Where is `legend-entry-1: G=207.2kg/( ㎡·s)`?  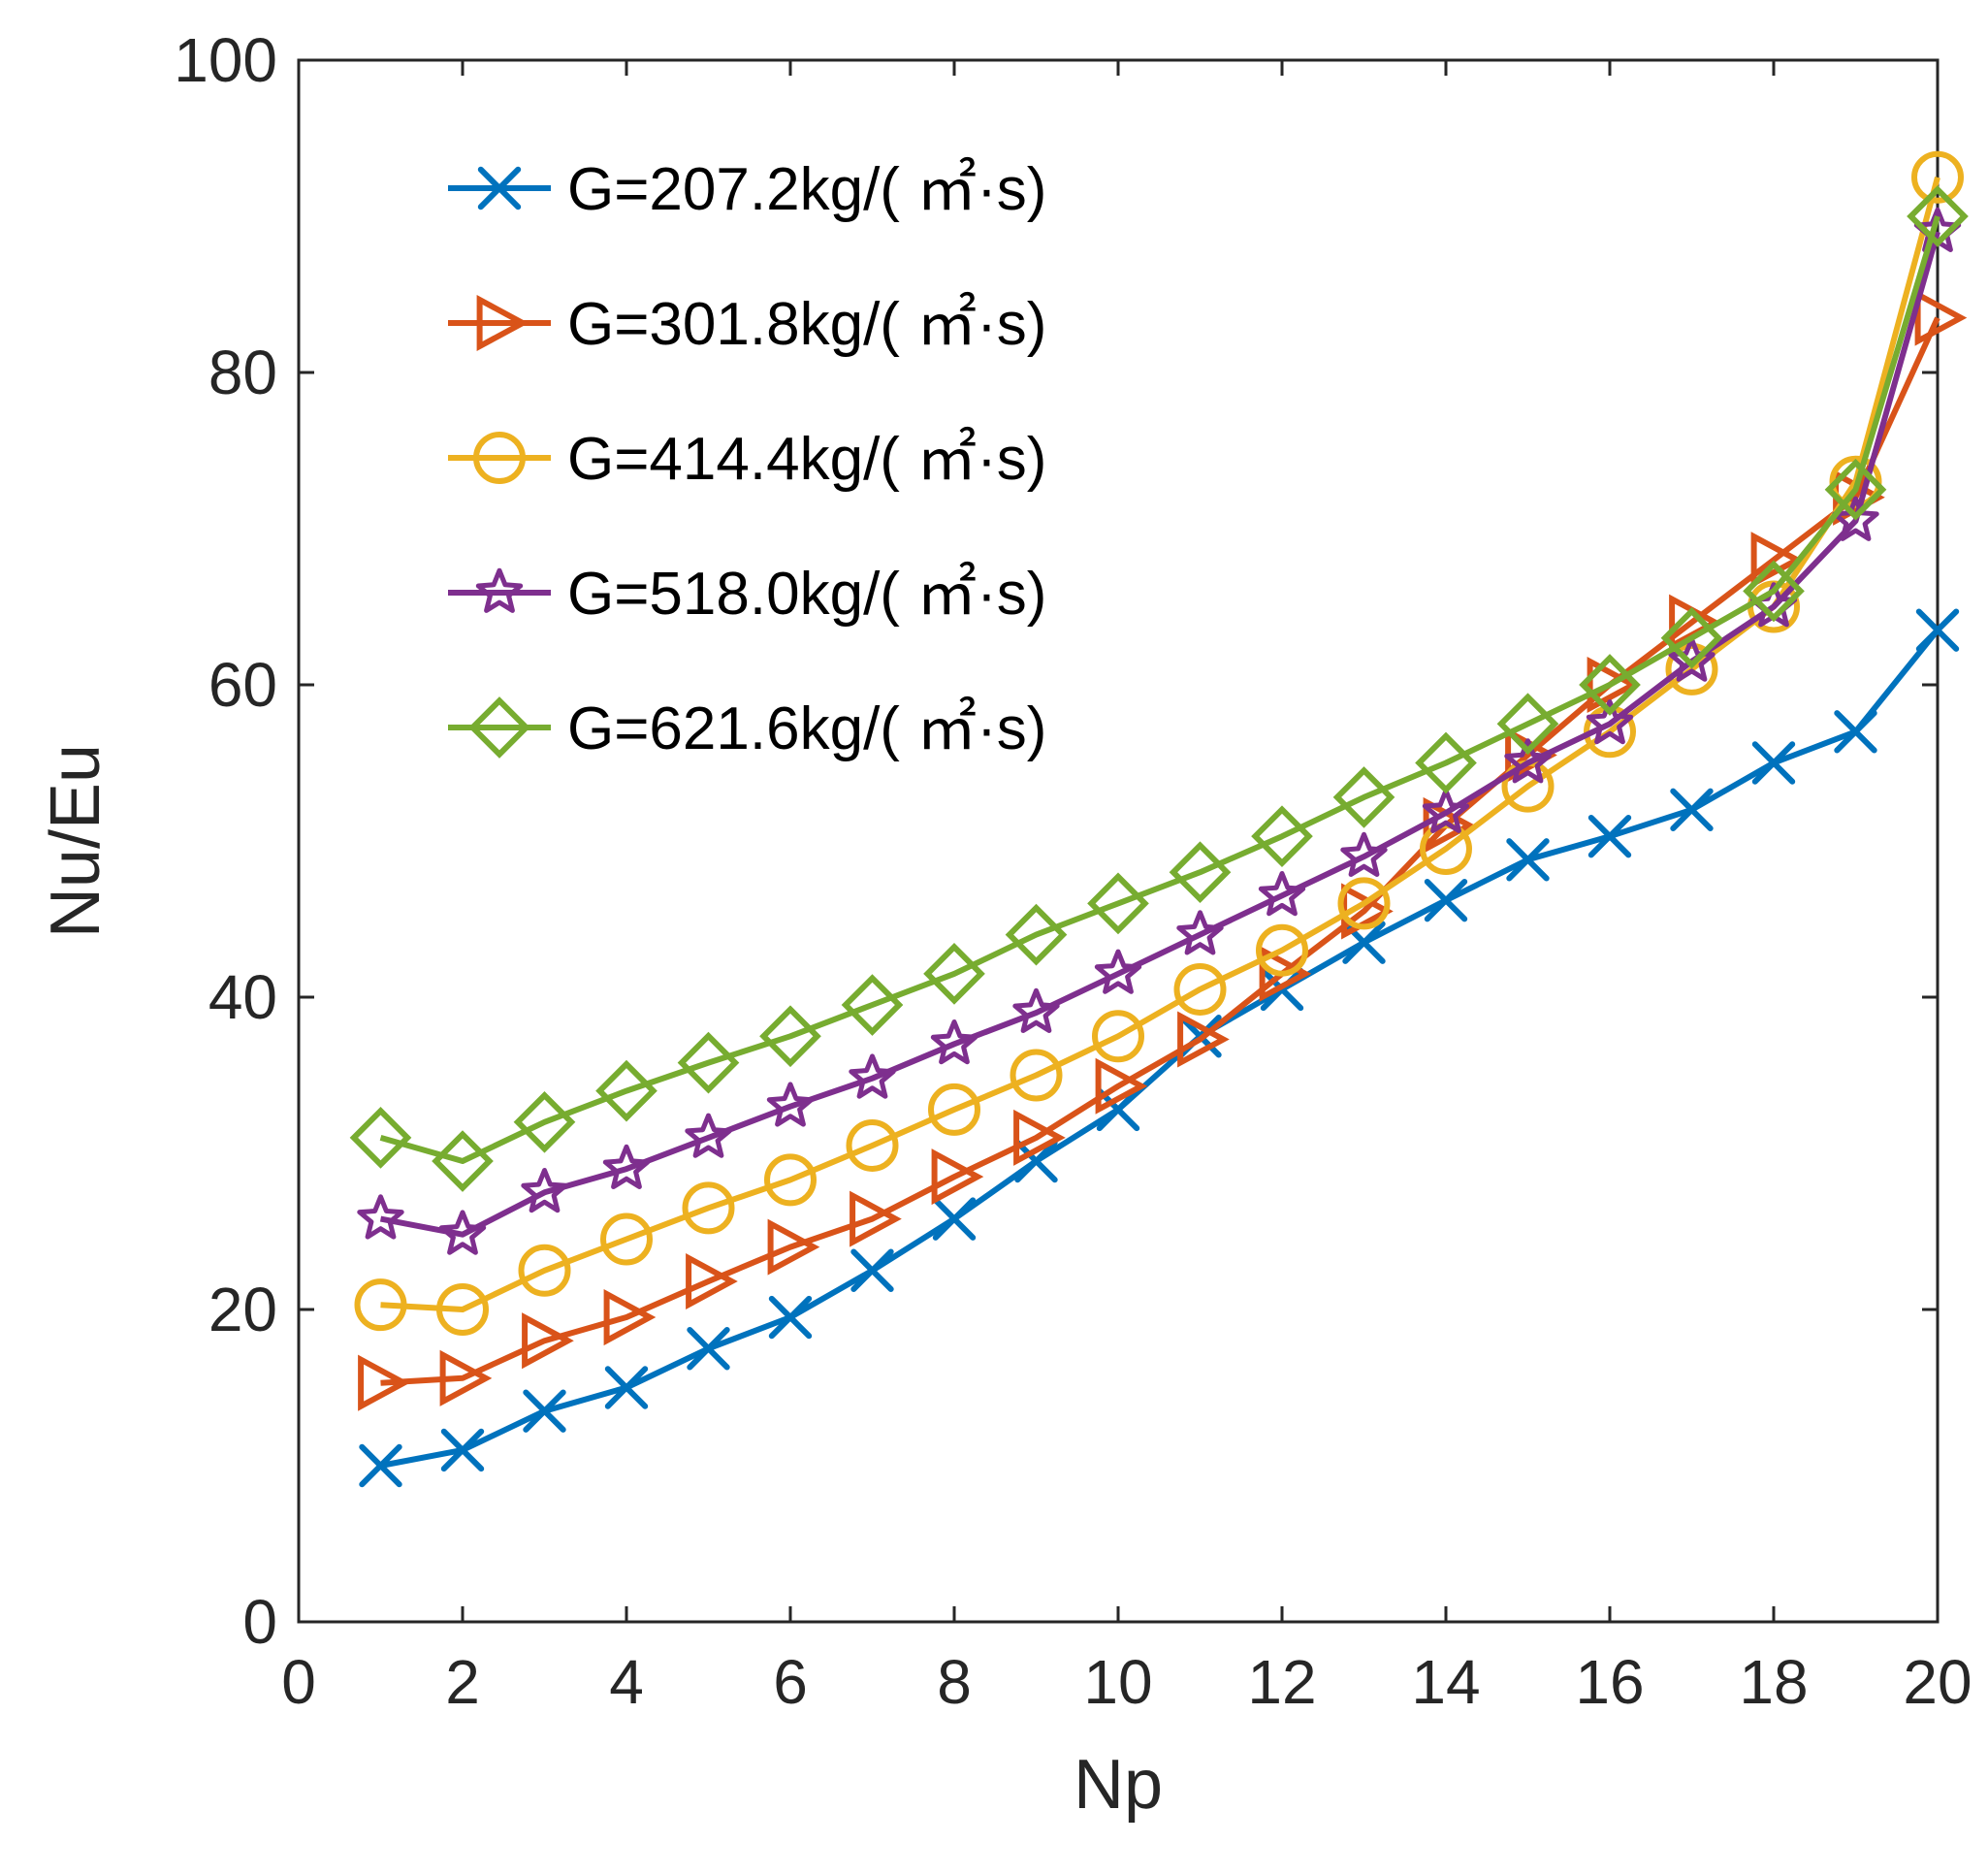 legend-entry-1: G=207.2kg/( ㎡·s) is located at coordinates (747, 189).